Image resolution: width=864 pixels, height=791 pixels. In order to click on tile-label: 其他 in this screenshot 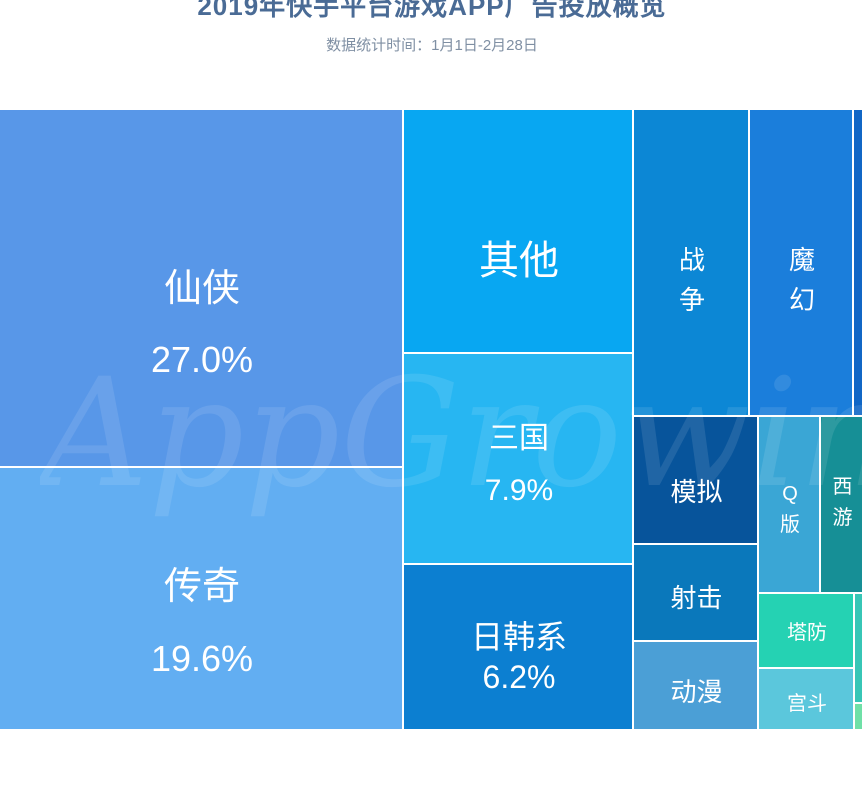, I will do `click(519, 261)`.